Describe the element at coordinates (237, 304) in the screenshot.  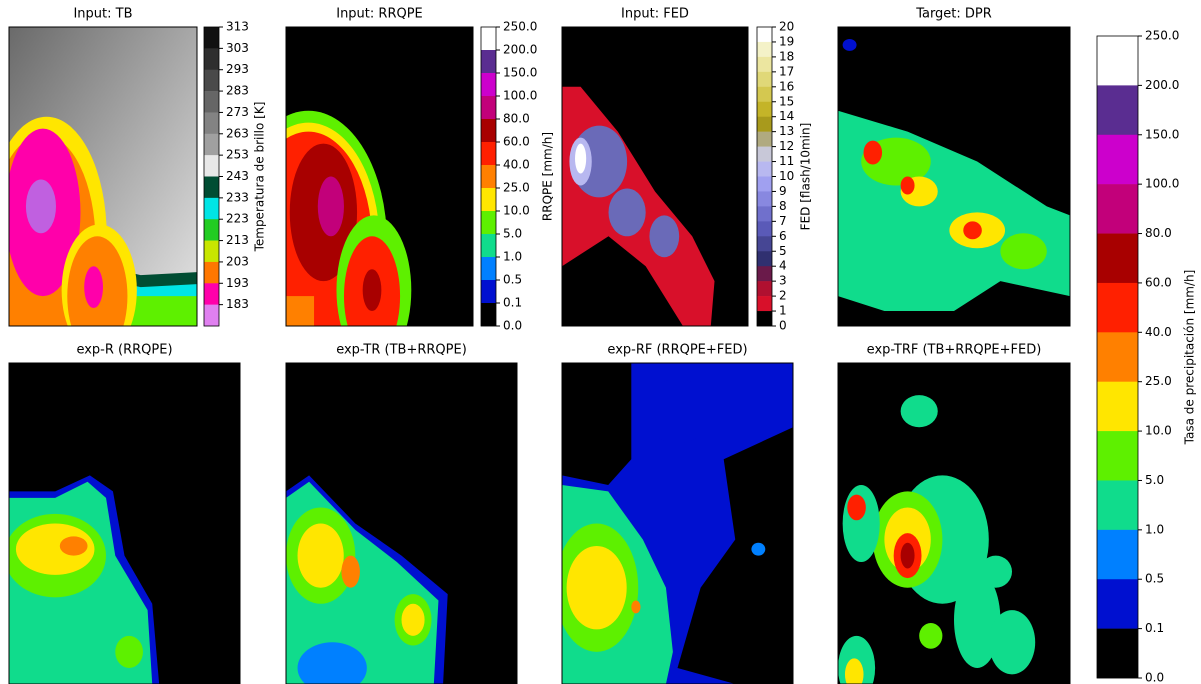
I see `colorbar-tick-label: 183` at that location.